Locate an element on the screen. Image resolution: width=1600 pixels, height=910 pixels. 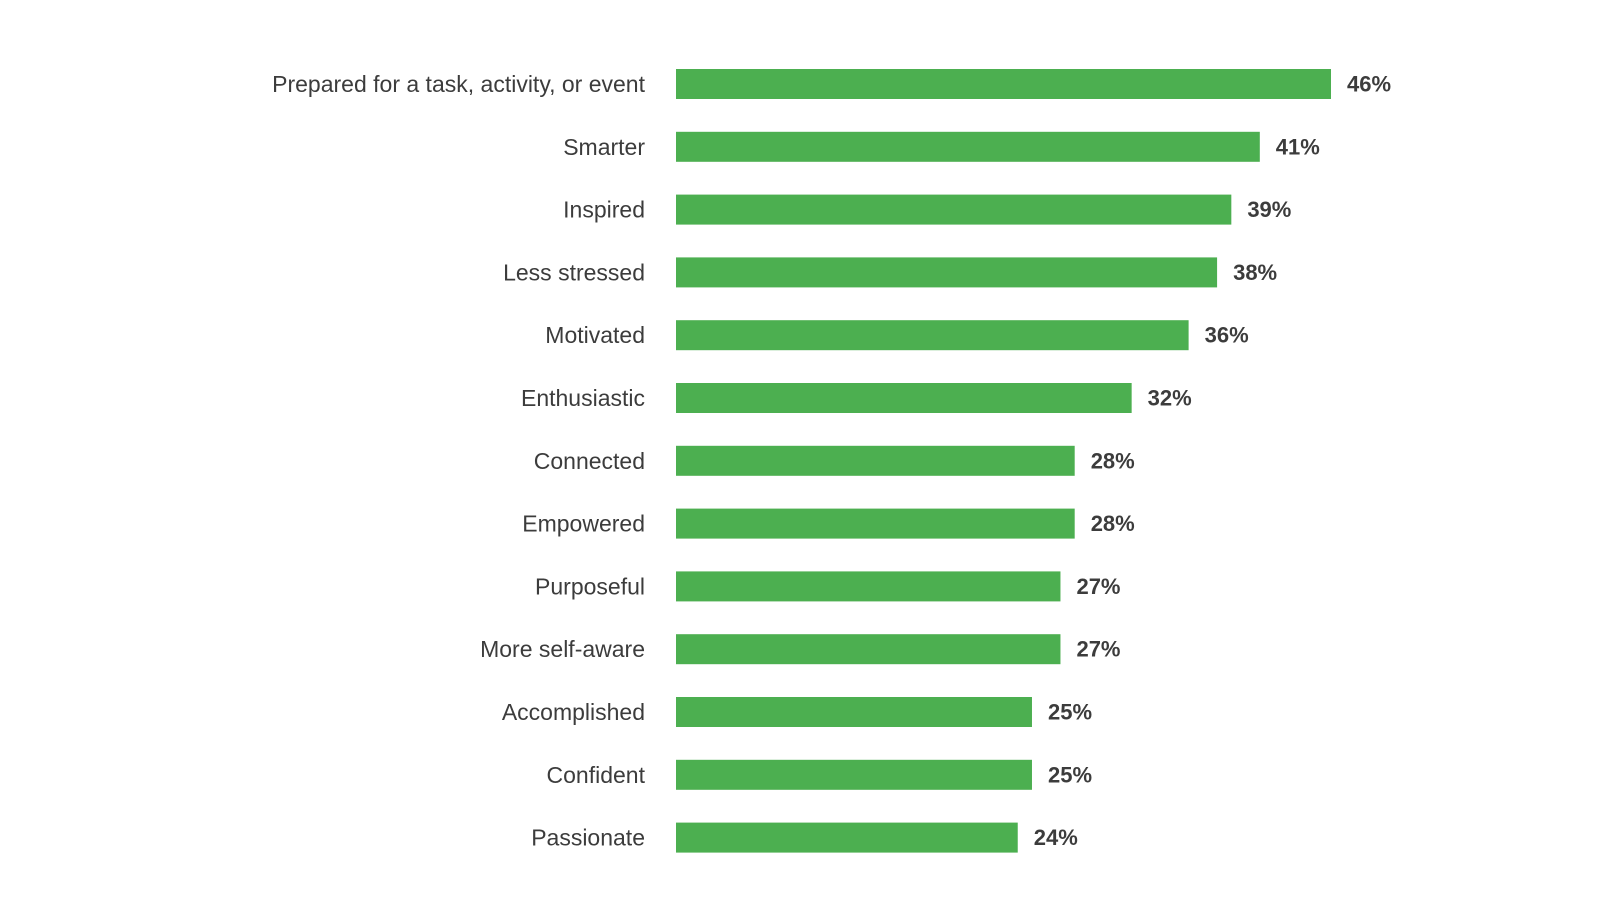
value-label: 41% is located at coordinates (1298, 146).